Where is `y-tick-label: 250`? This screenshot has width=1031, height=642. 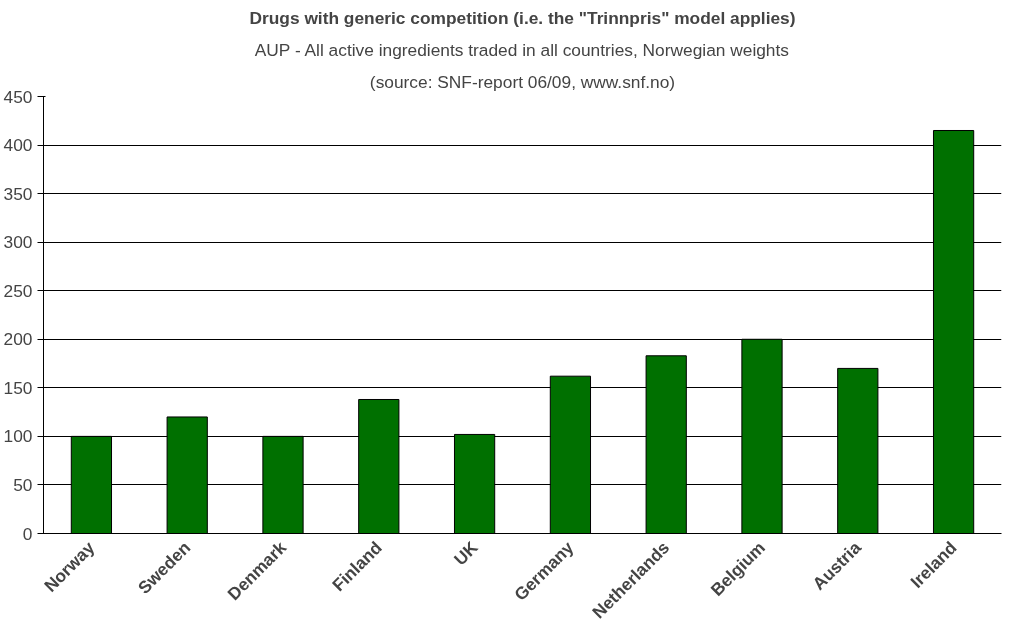
y-tick-label: 250 is located at coordinates (18, 290).